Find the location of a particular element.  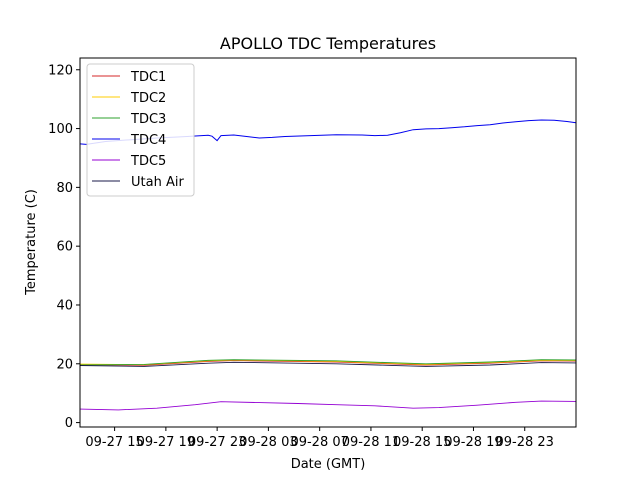

chart-title: APOLLO TDC Temperatures is located at coordinates (328, 43).